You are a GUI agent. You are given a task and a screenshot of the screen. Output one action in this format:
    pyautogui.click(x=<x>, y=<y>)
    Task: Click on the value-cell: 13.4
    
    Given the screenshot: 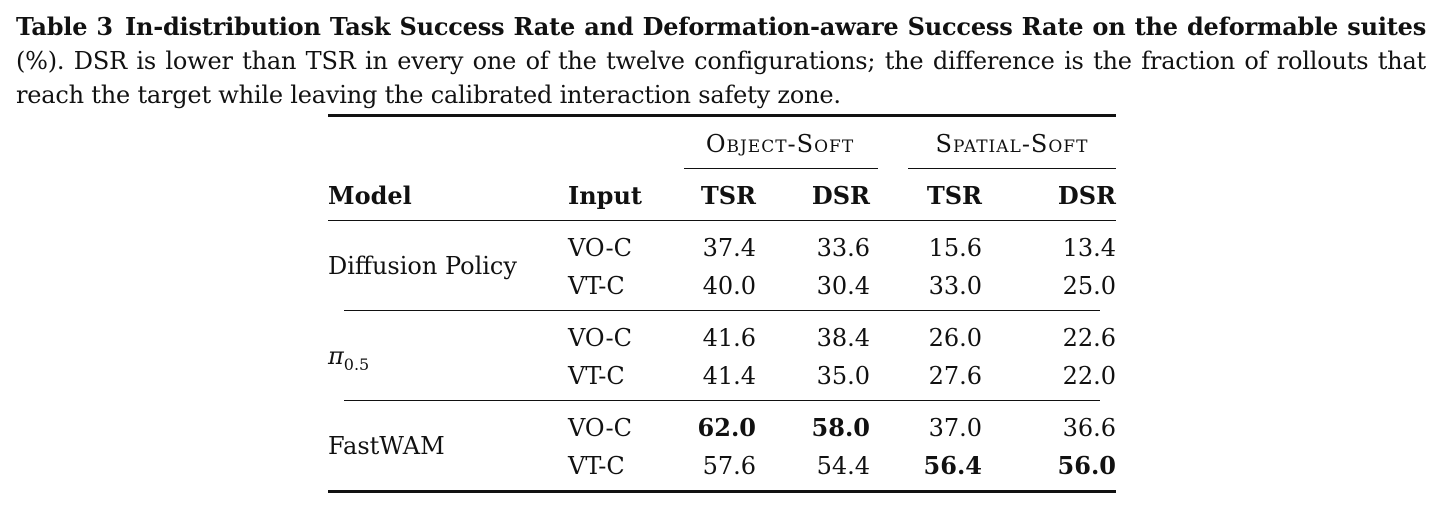 What is the action you would take?
    pyautogui.click(x=1089, y=248)
    